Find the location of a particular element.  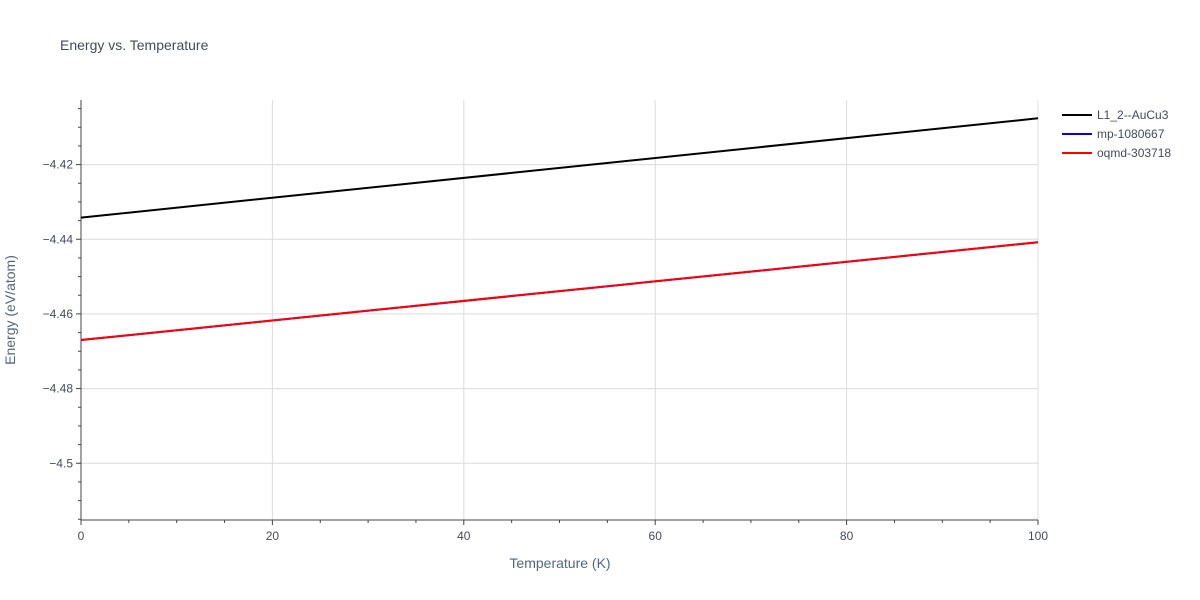

legend-label: oqmd-303718 is located at coordinates (1134, 153).